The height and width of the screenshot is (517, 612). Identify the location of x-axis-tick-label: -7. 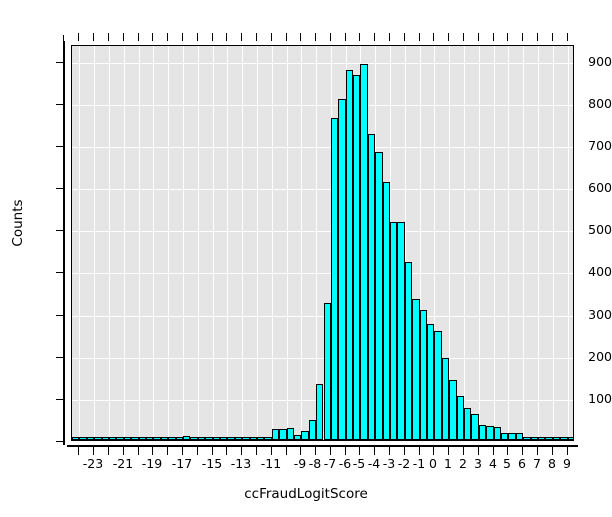
(330, 463).